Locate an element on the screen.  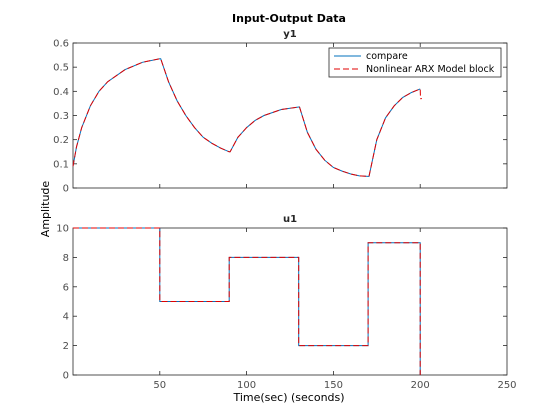
y-tick-label: 2 is located at coordinates (66, 346).